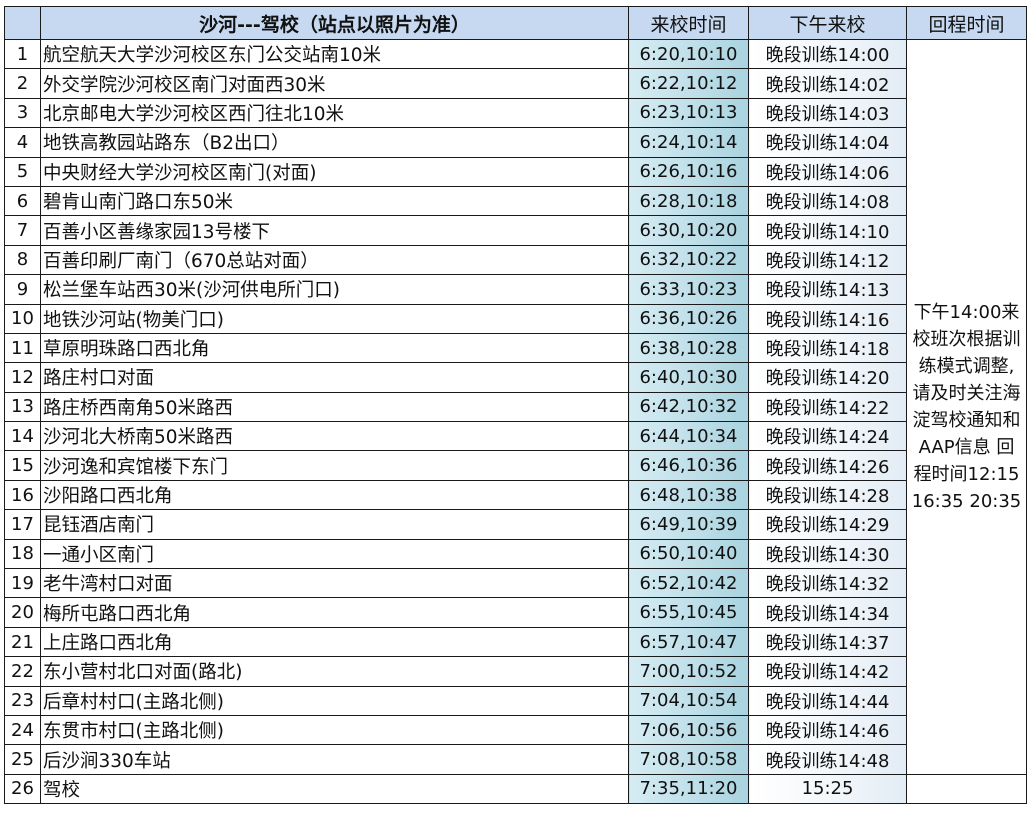 This screenshot has height=814, width=1034. I want to click on row-number: 22, so click(22, 671).